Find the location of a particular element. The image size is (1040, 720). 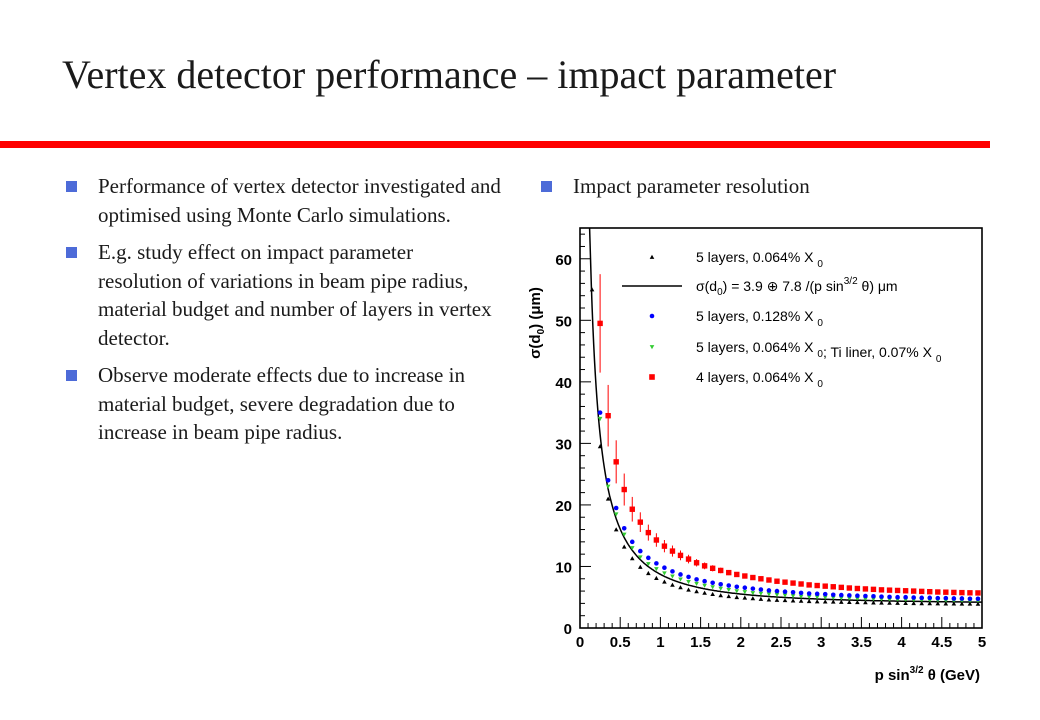

x-axis-label: p sin3/2 θ (GeV) is located at coordinates (927, 674).